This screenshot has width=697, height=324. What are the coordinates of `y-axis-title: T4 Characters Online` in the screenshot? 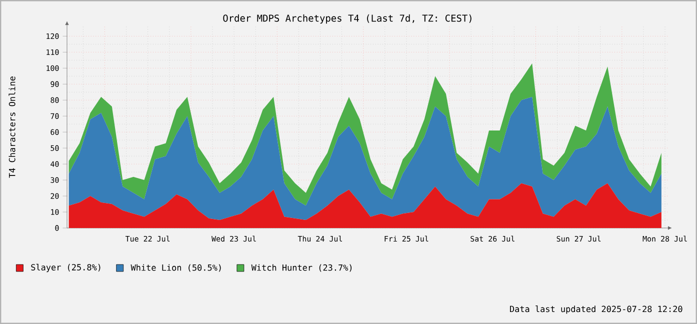 It's located at (12, 127).